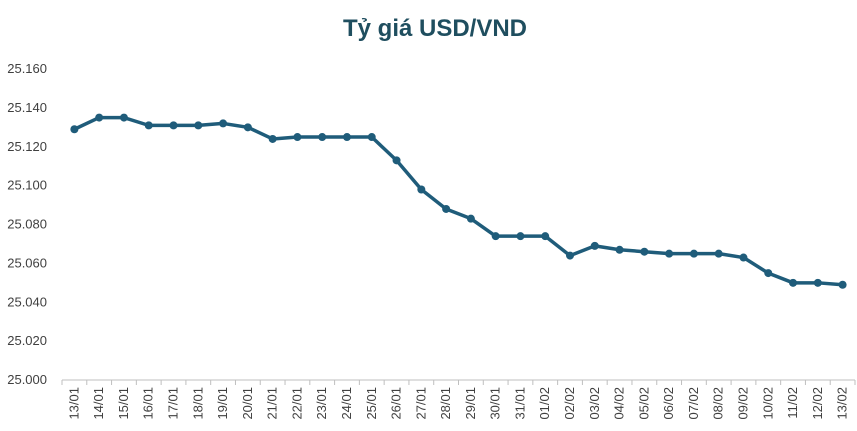  I want to click on x-tick-label: 04/02, so click(619, 403).